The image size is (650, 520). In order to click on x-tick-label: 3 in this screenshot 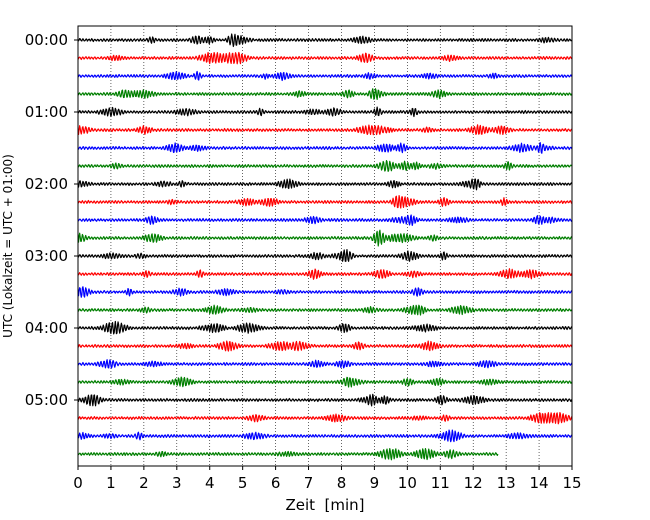, I will do `click(177, 483)`.